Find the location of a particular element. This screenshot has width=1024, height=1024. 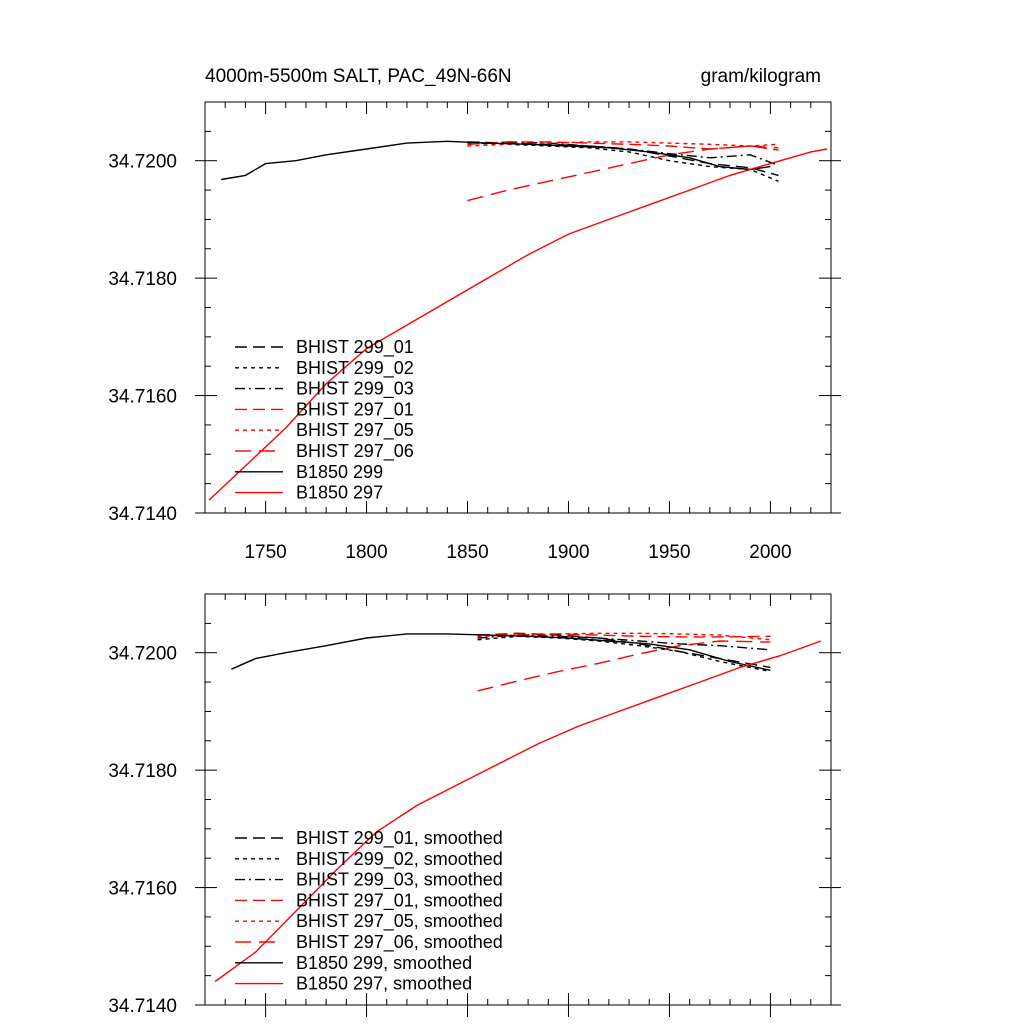

legend-label: BHIST 299_03 is located at coordinates (355, 389).